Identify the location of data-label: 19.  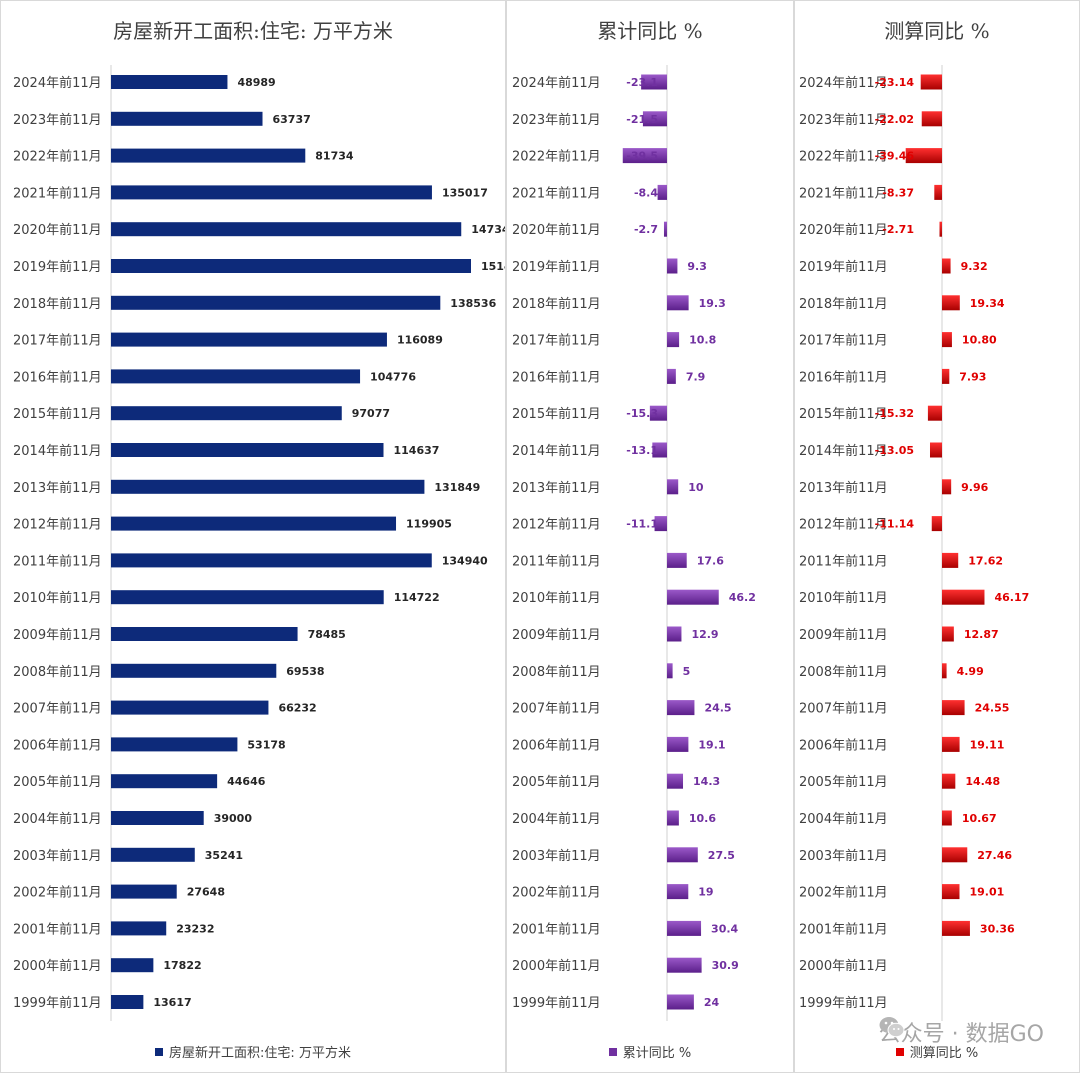
(705, 892).